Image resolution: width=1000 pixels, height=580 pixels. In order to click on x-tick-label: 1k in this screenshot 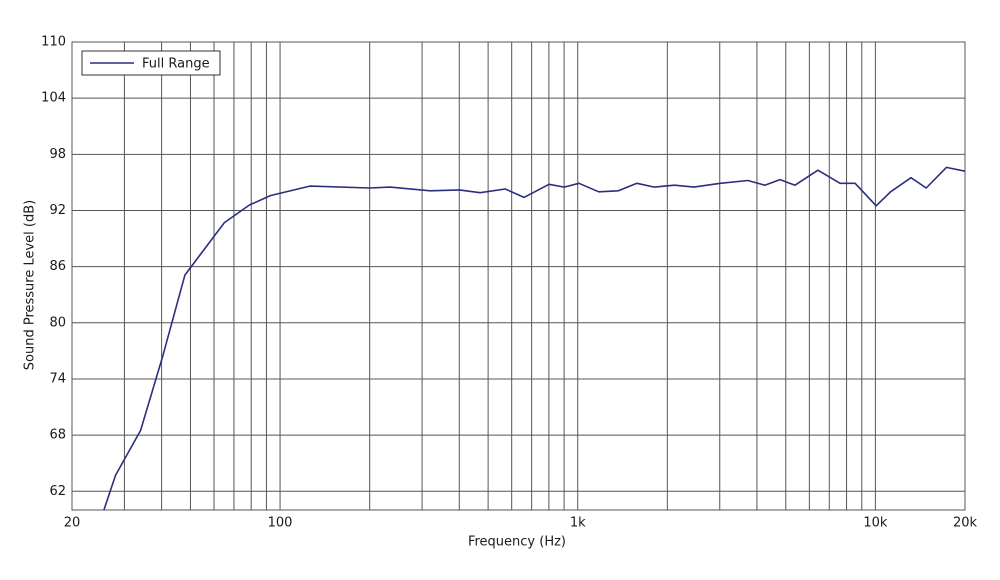, I will do `click(578, 523)`.